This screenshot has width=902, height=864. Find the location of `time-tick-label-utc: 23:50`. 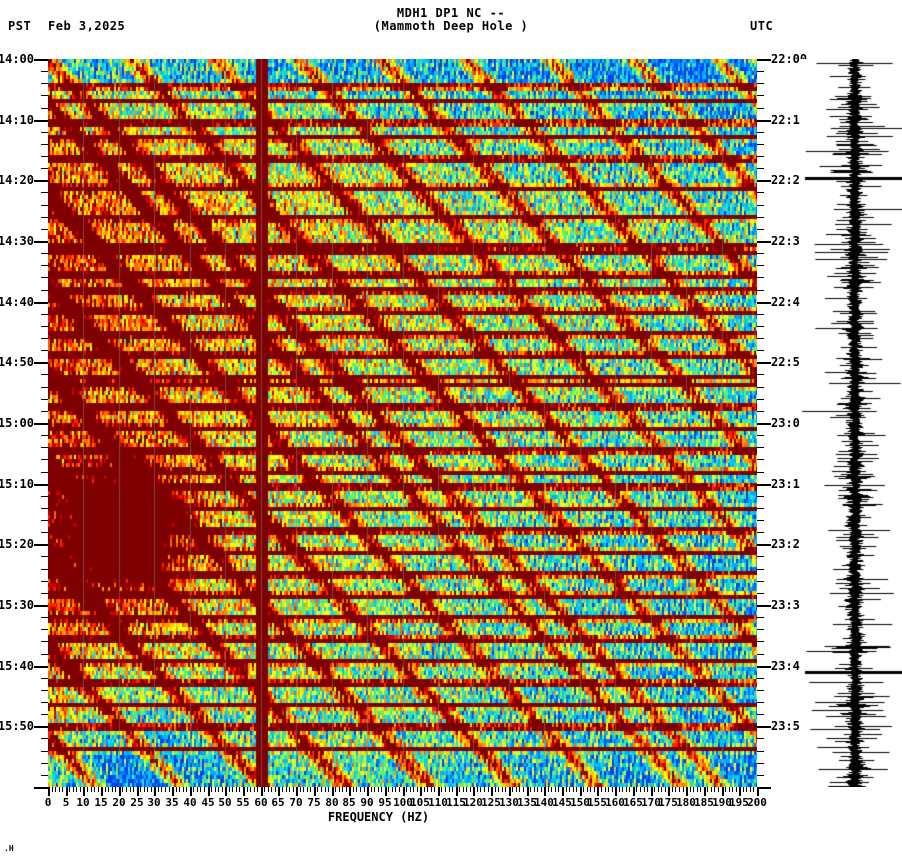

time-tick-label-utc: 23:50 is located at coordinates (789, 726).